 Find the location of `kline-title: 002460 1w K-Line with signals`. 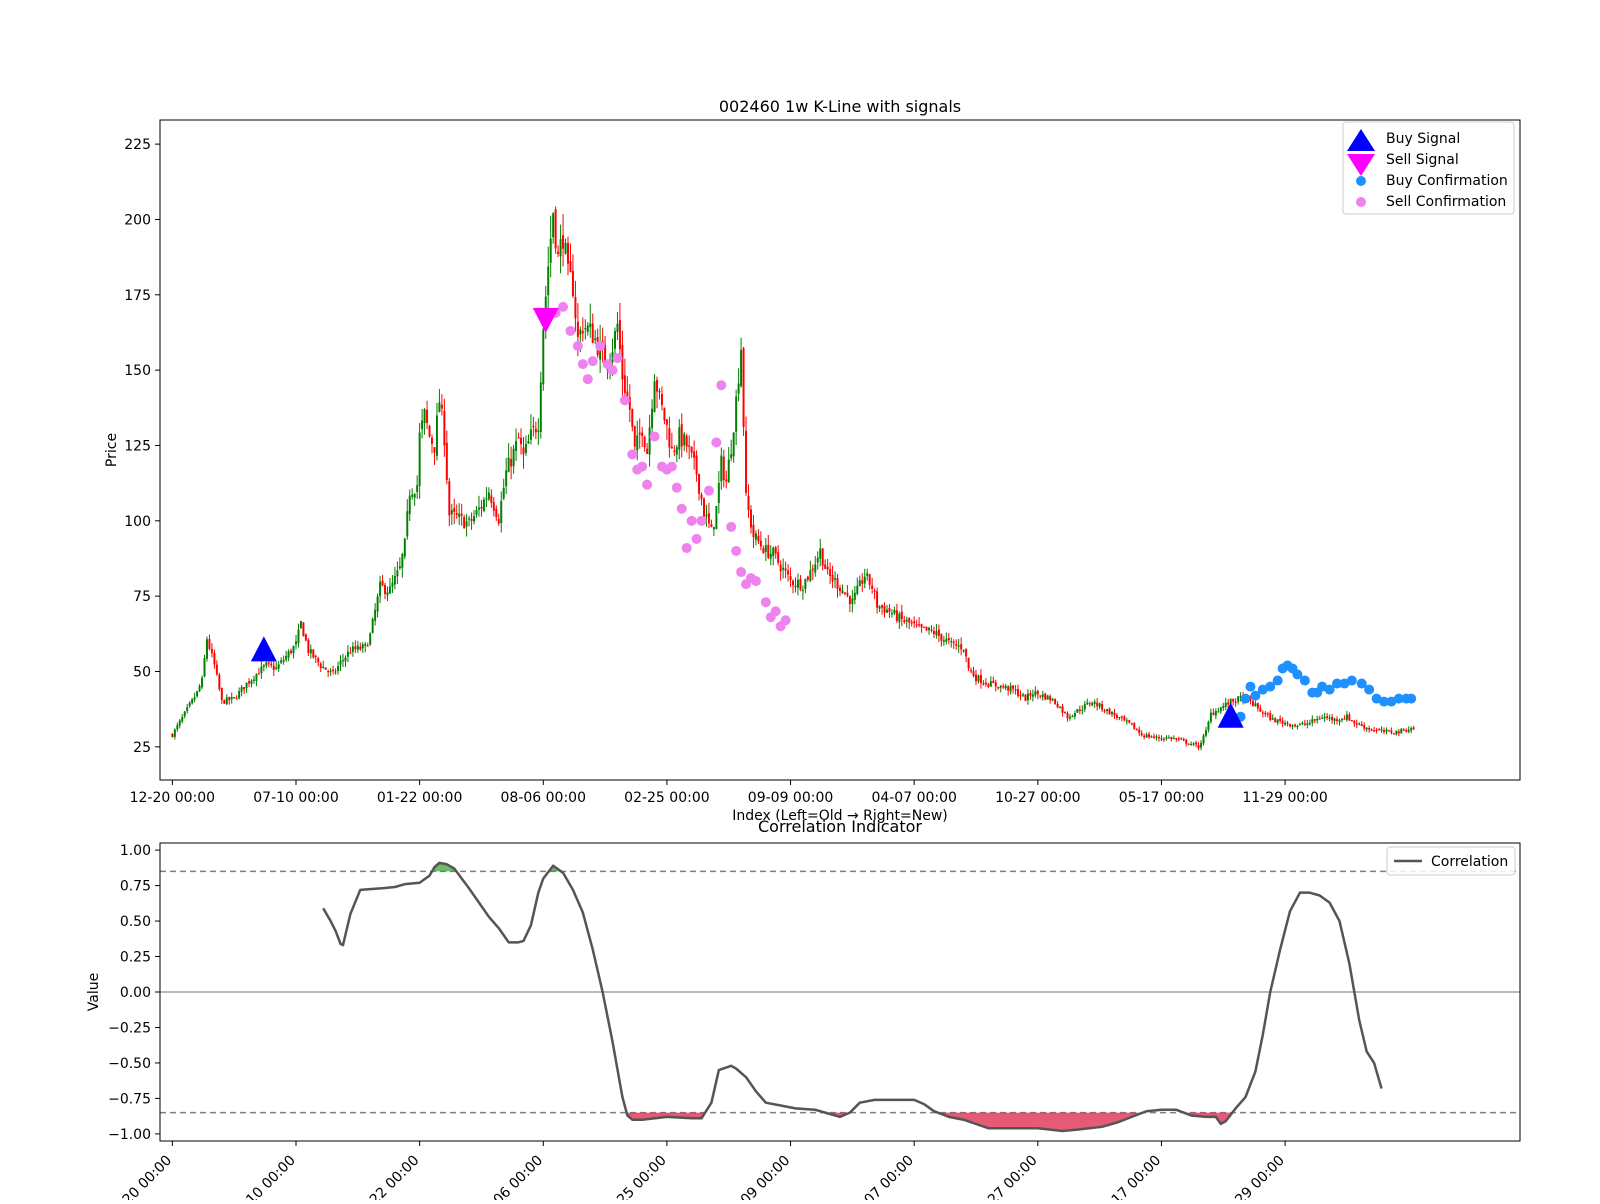

kline-title: 002460 1w K-Line with signals is located at coordinates (840, 106).